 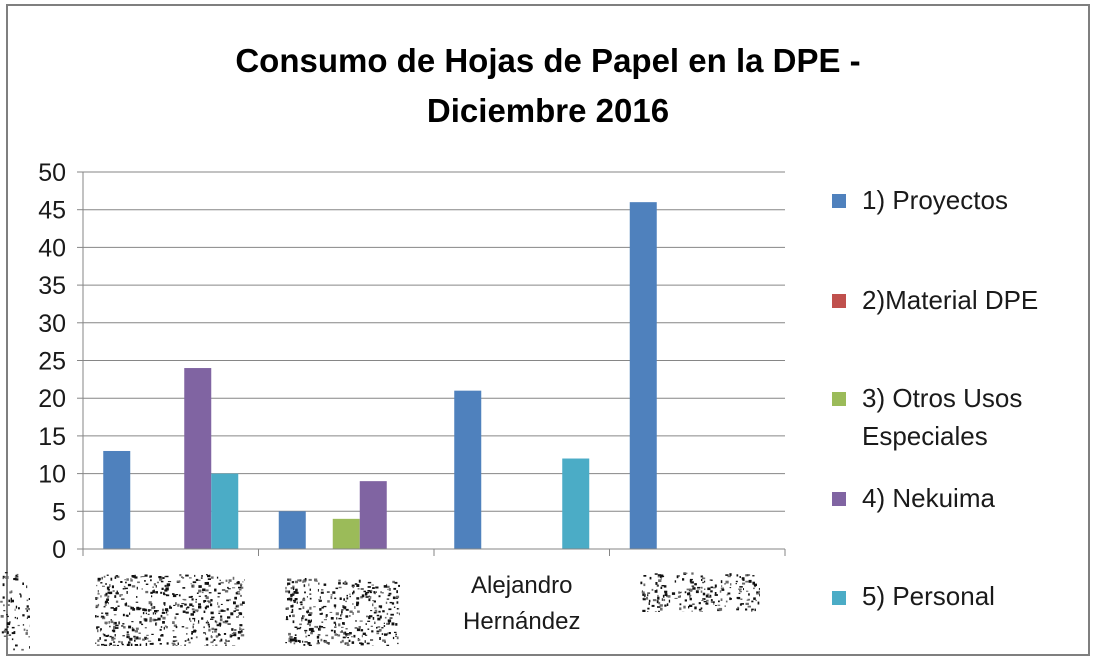 What do you see at coordinates (16, 612) in the screenshot?
I see `redacted-edge-left` at bounding box center [16, 612].